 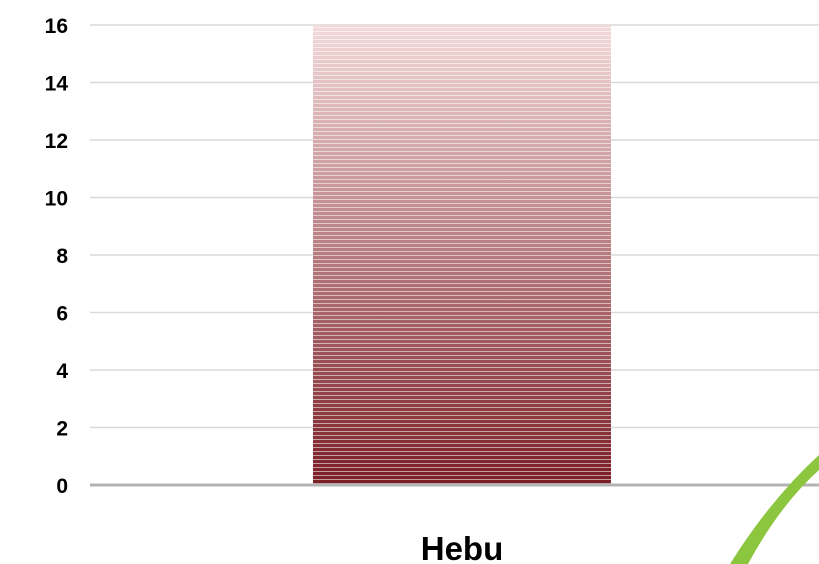 I want to click on y-axis-ticks: 0 2 4 6 8 10 12 14 16, so click(x=57, y=256).